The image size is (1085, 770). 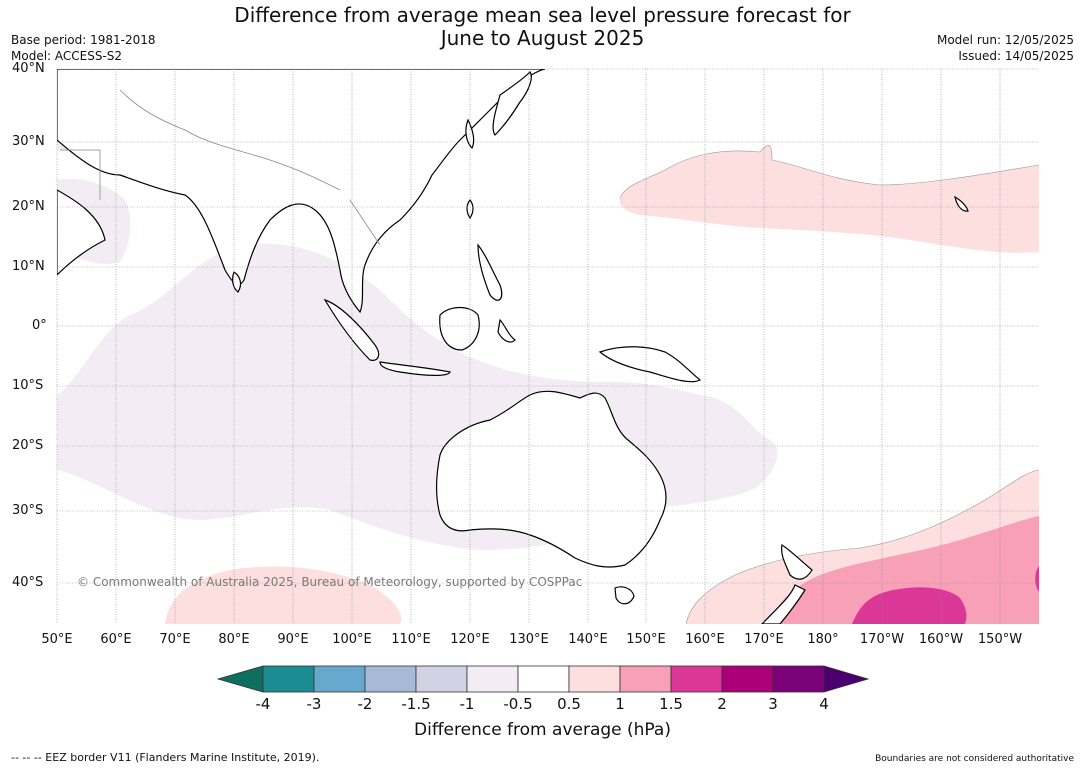 I want to click on lon-label: 60°E, so click(x=116, y=639).